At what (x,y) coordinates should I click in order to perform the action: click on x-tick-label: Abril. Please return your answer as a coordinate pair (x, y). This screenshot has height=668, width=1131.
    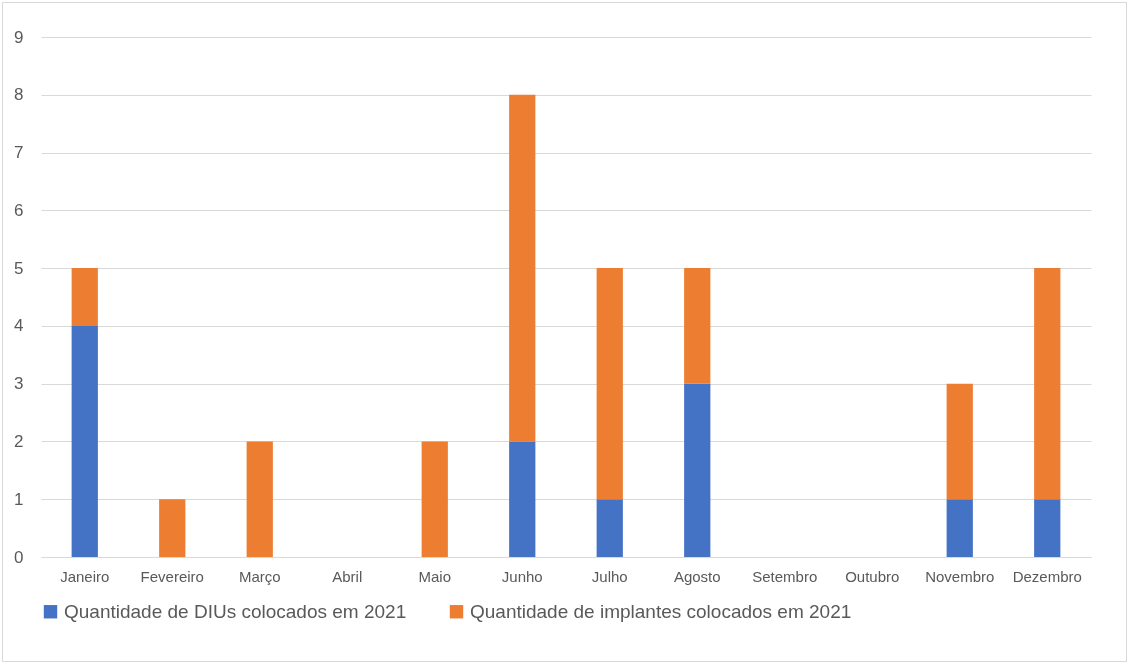
    Looking at the image, I should click on (347, 576).